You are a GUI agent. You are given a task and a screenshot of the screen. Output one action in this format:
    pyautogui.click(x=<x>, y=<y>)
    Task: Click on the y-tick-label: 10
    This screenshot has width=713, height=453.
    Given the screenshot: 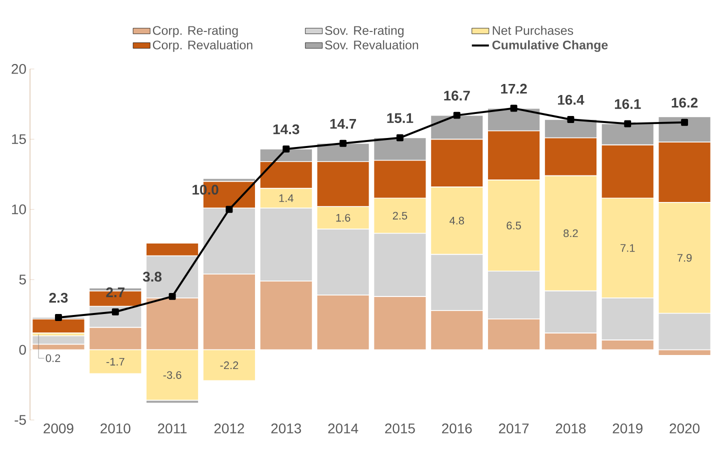 What is the action you would take?
    pyautogui.click(x=19, y=209)
    